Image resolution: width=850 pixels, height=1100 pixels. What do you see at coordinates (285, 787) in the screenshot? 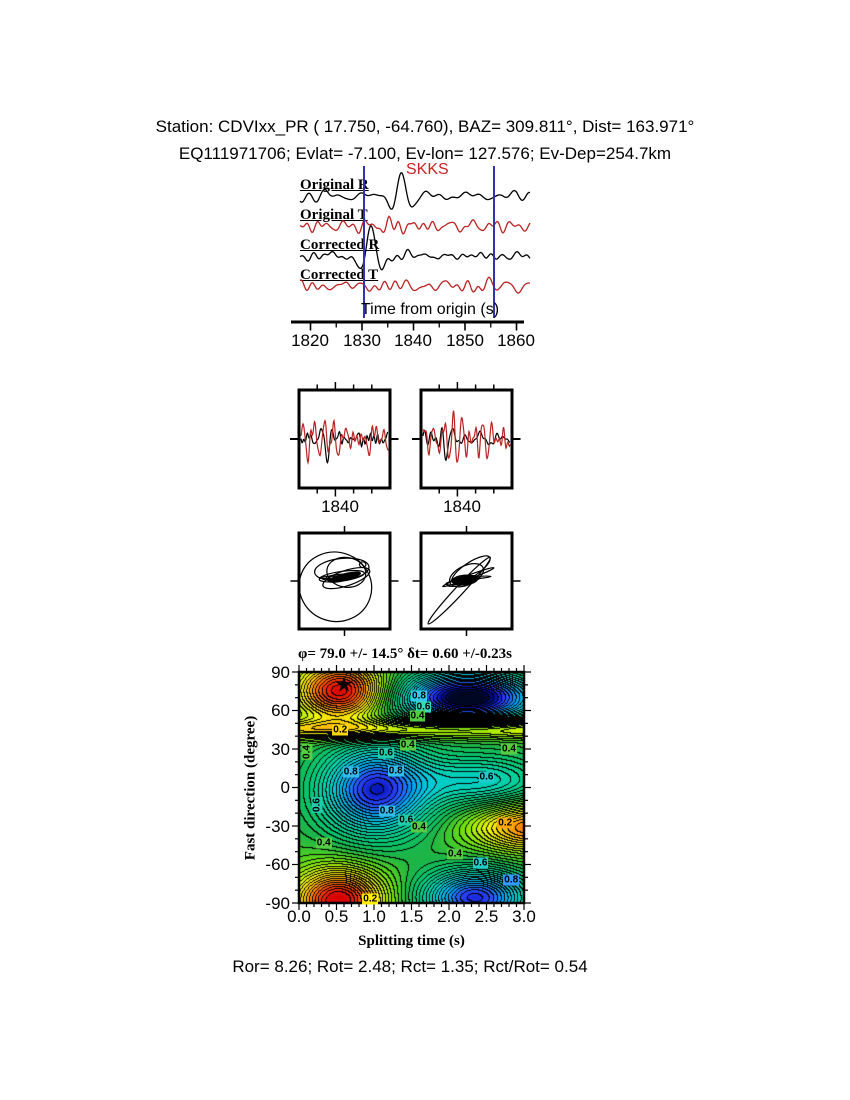
I see `ytick-0: 0` at bounding box center [285, 787].